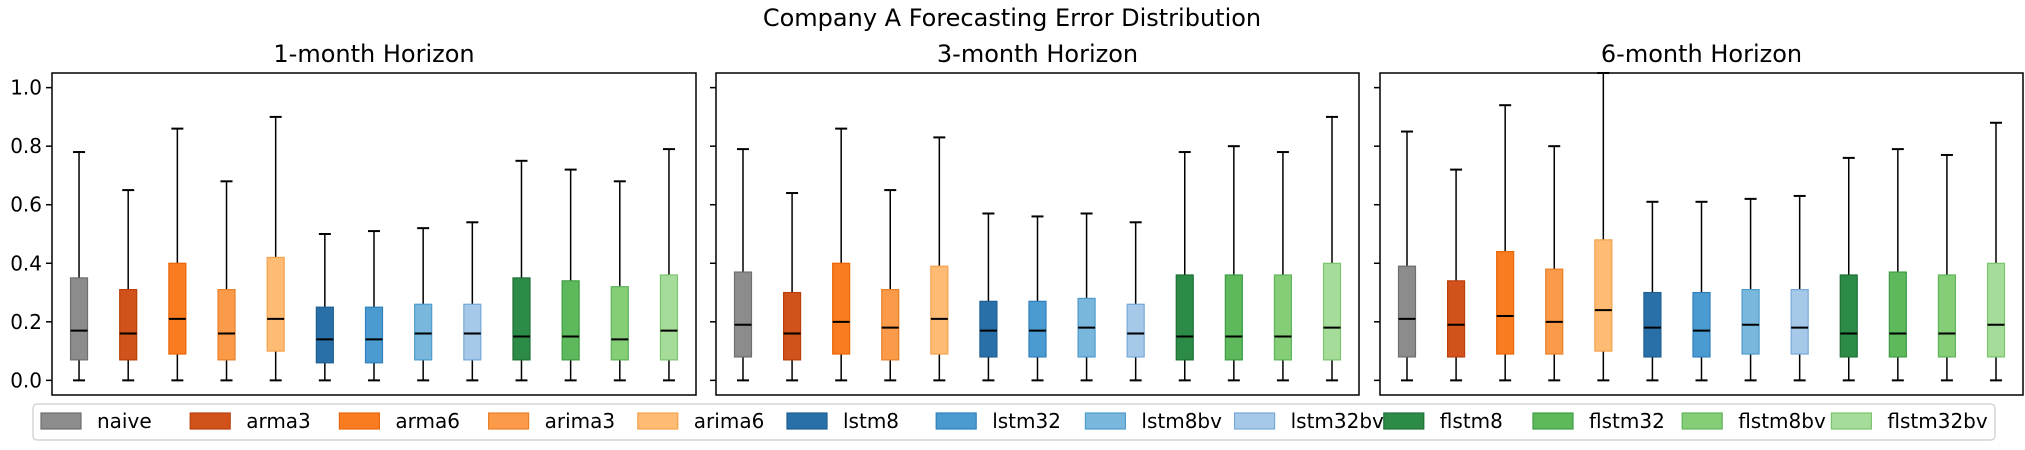 The width and height of the screenshot is (2025, 450). Describe the element at coordinates (1012, 18) in the screenshot. I see `figure-title: Company A Forecasting Error Distribution` at that location.